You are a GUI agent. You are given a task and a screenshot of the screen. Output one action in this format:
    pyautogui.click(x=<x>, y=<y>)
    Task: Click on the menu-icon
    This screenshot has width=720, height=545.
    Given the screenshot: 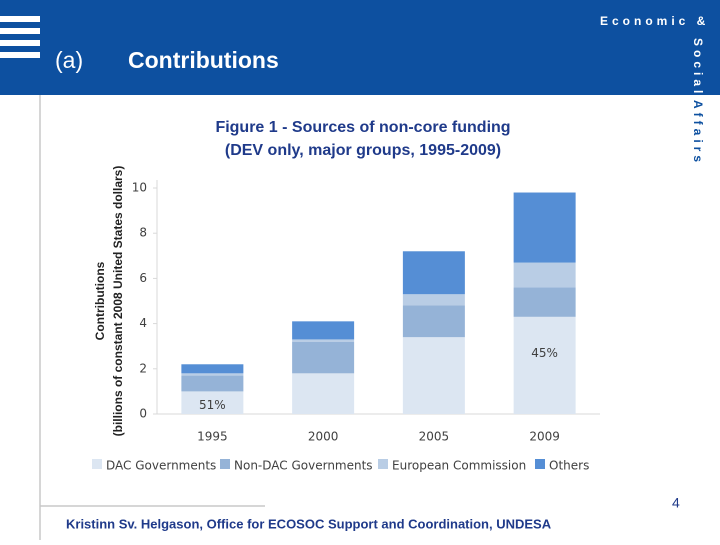 What is the action you would take?
    pyautogui.click(x=20, y=37)
    